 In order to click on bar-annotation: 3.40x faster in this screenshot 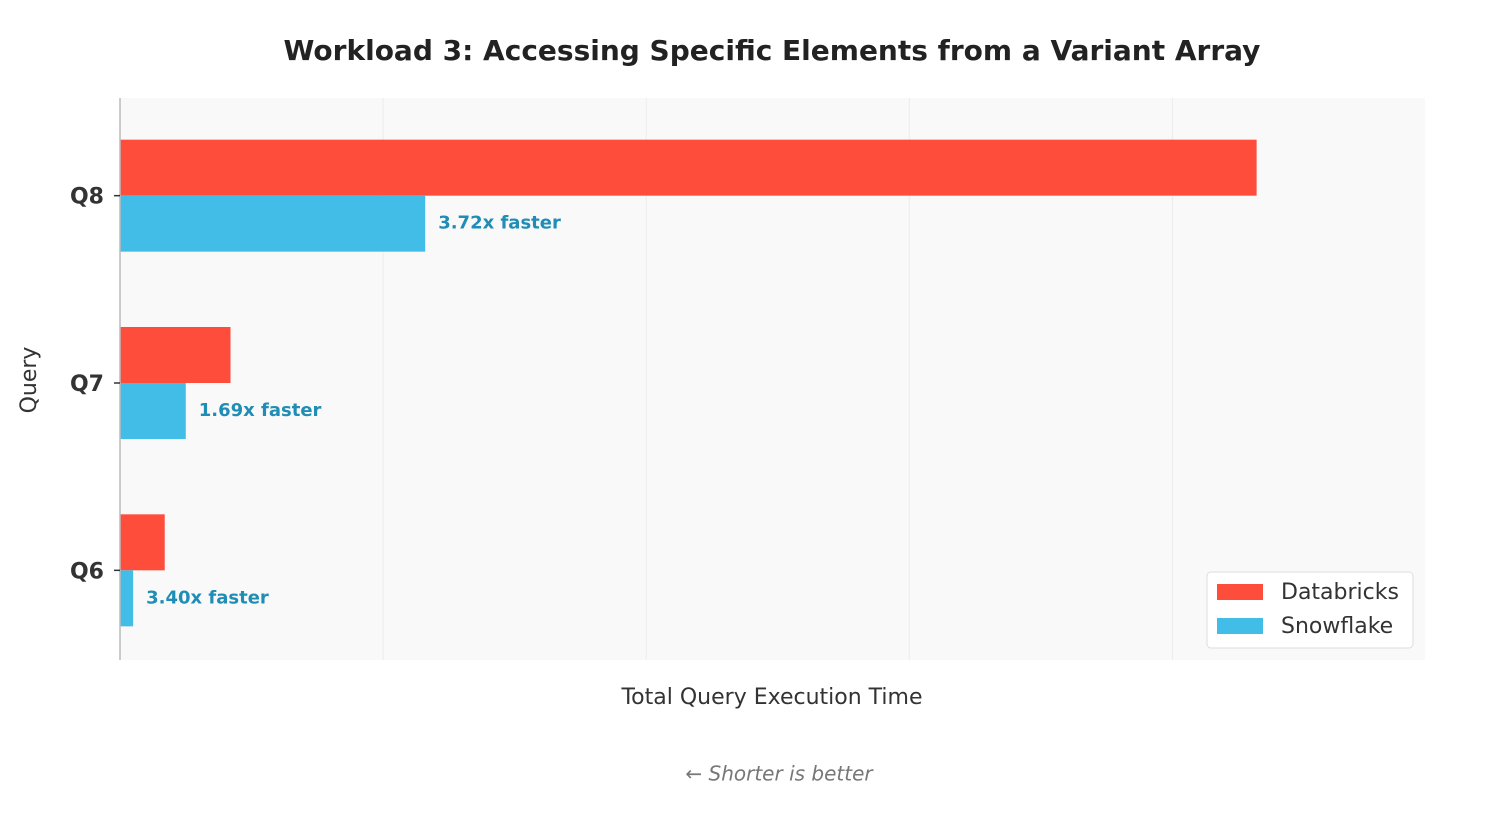, I will do `click(207, 597)`.